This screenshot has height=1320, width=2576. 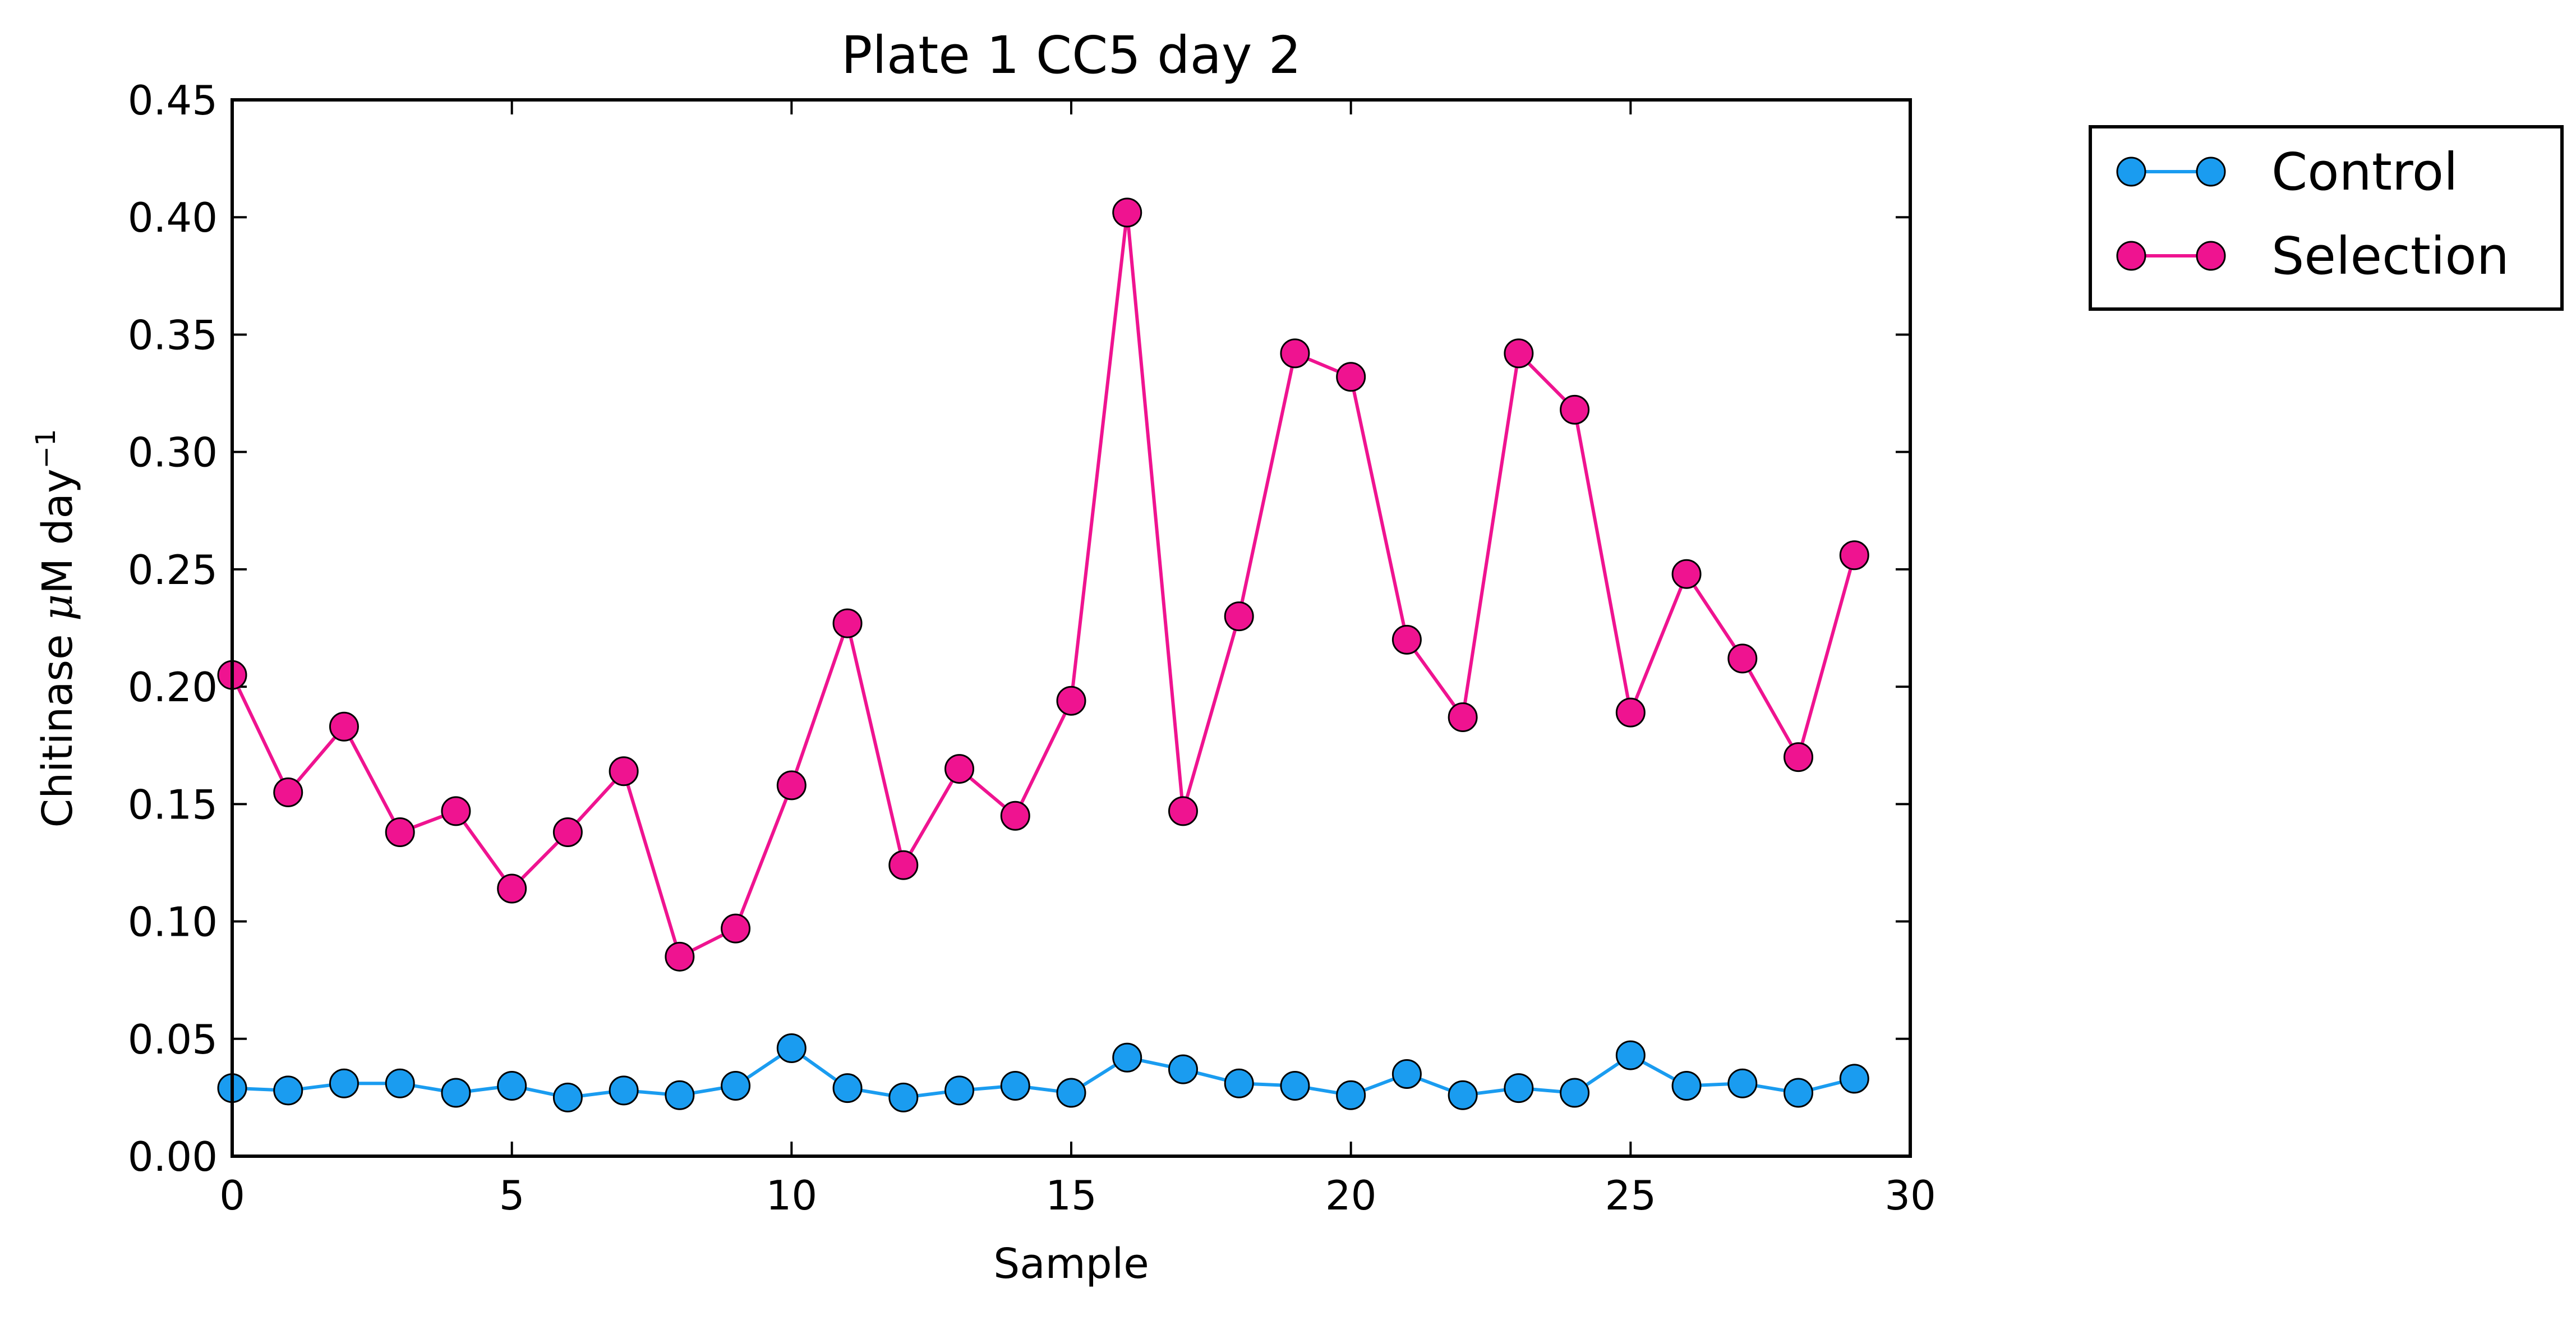 I want to click on y-axis-label: Chitinase μM day−1, so click(x=56, y=628).